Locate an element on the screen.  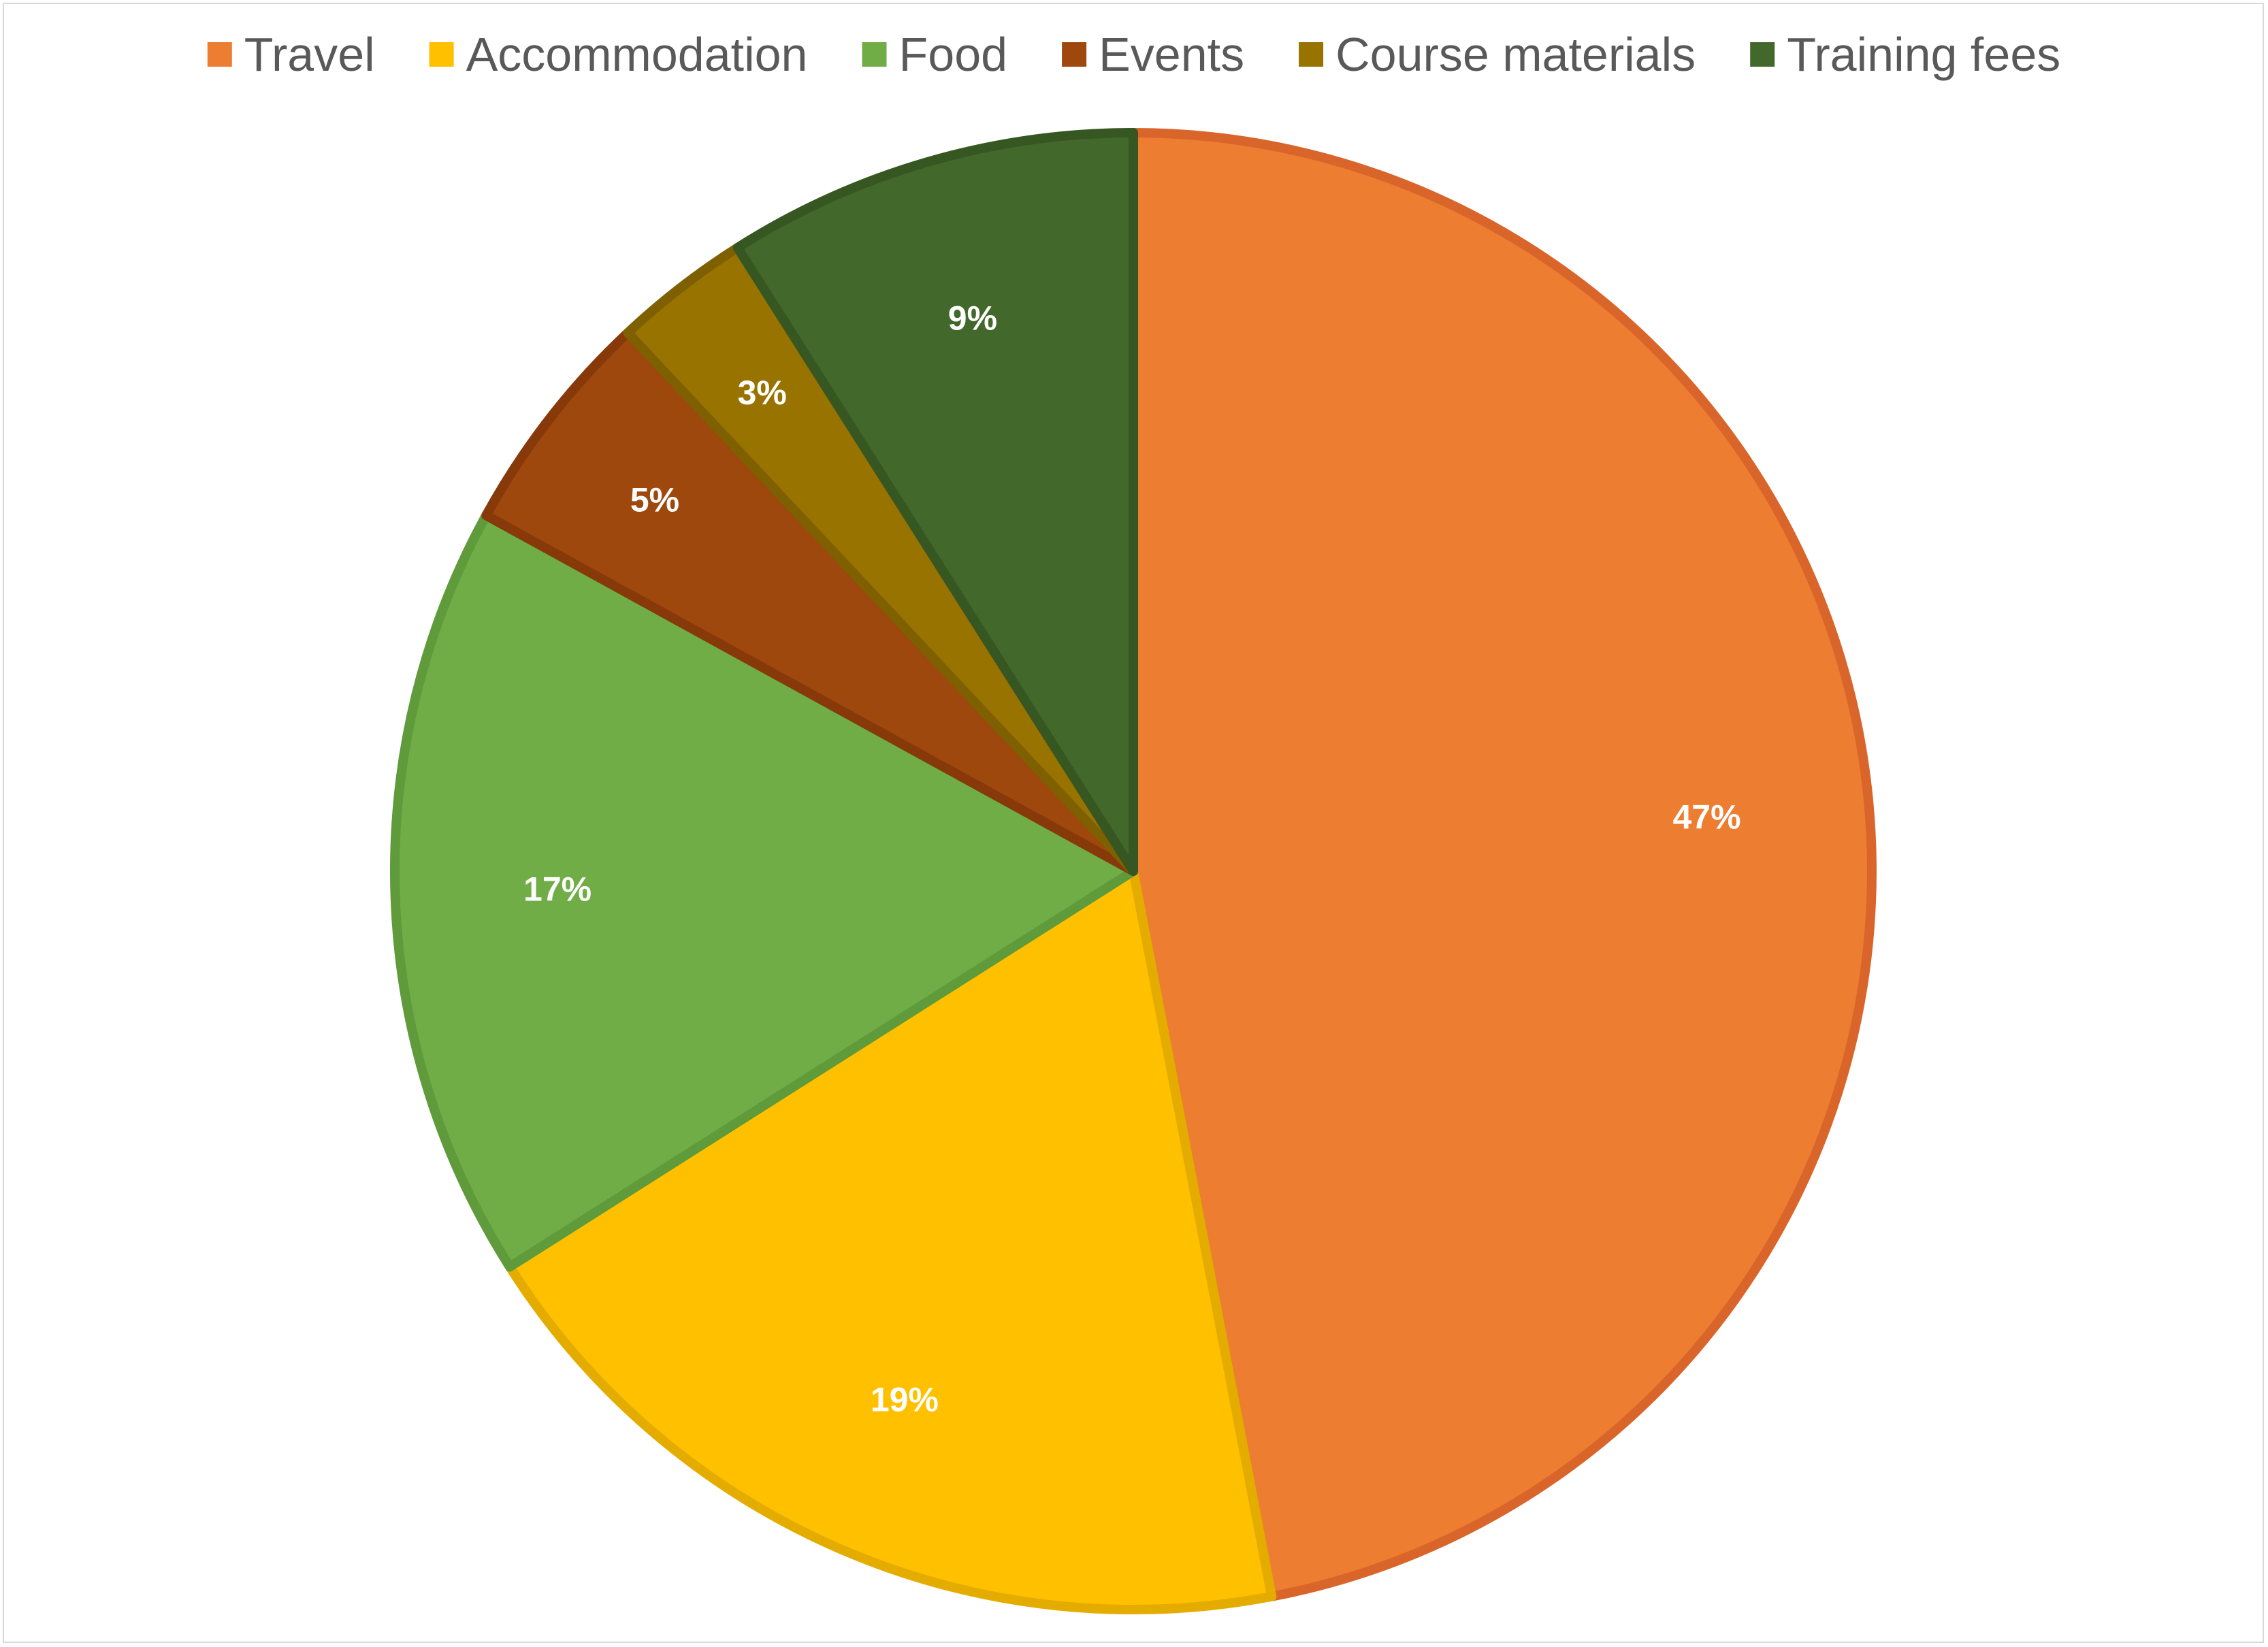
legend-swatch-travel is located at coordinates (220, 55).